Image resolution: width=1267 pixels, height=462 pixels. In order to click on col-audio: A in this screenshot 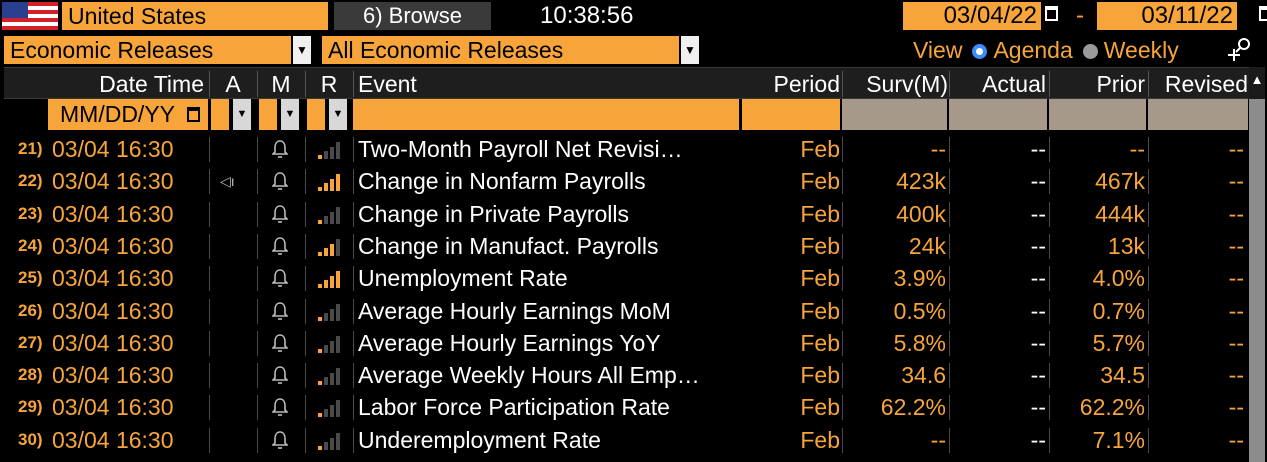, I will do `click(233, 84)`.